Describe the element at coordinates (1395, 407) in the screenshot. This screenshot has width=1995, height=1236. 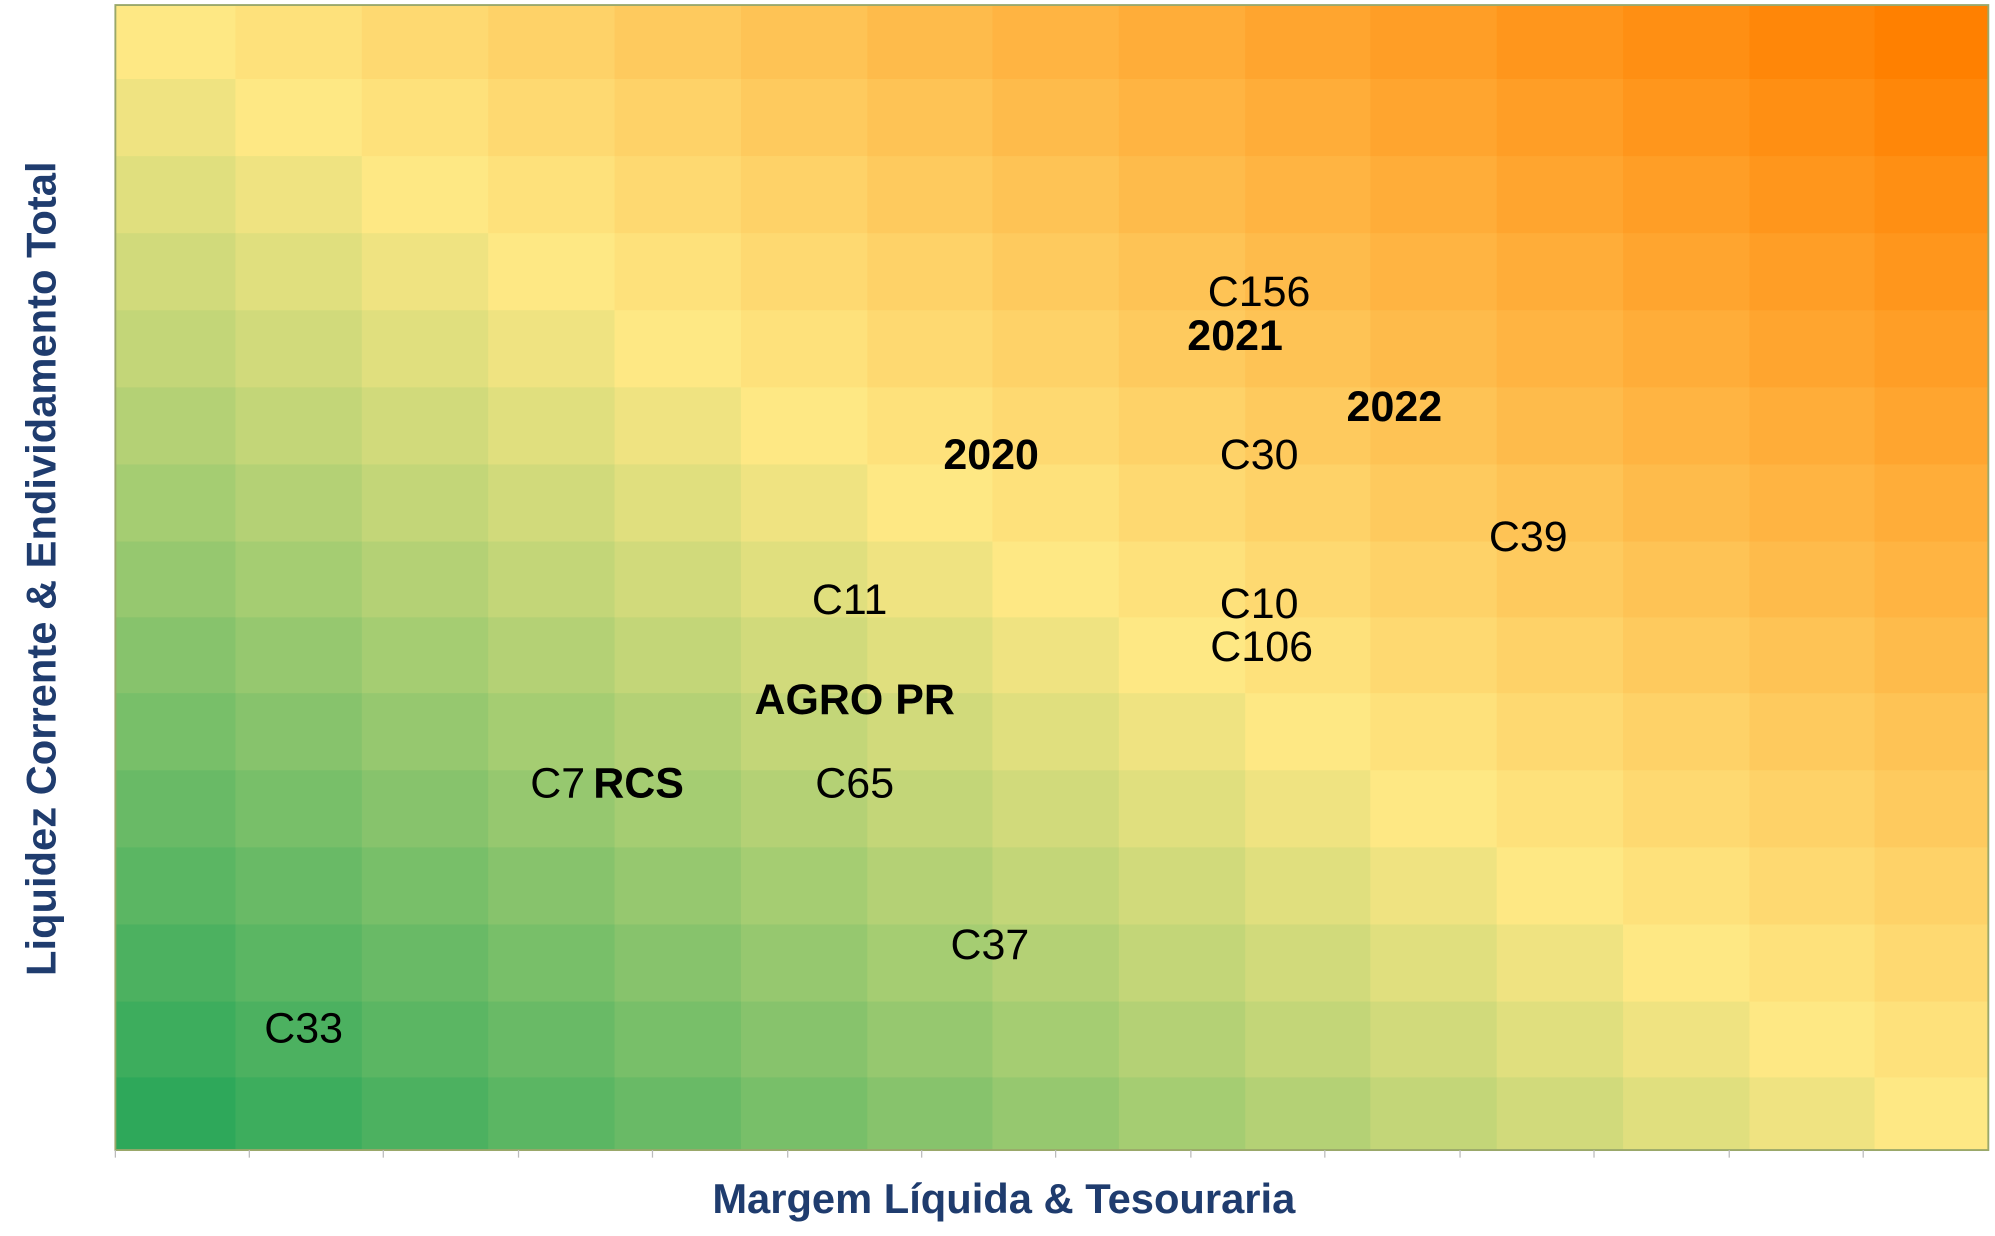
I see `point-label: 2022` at that location.